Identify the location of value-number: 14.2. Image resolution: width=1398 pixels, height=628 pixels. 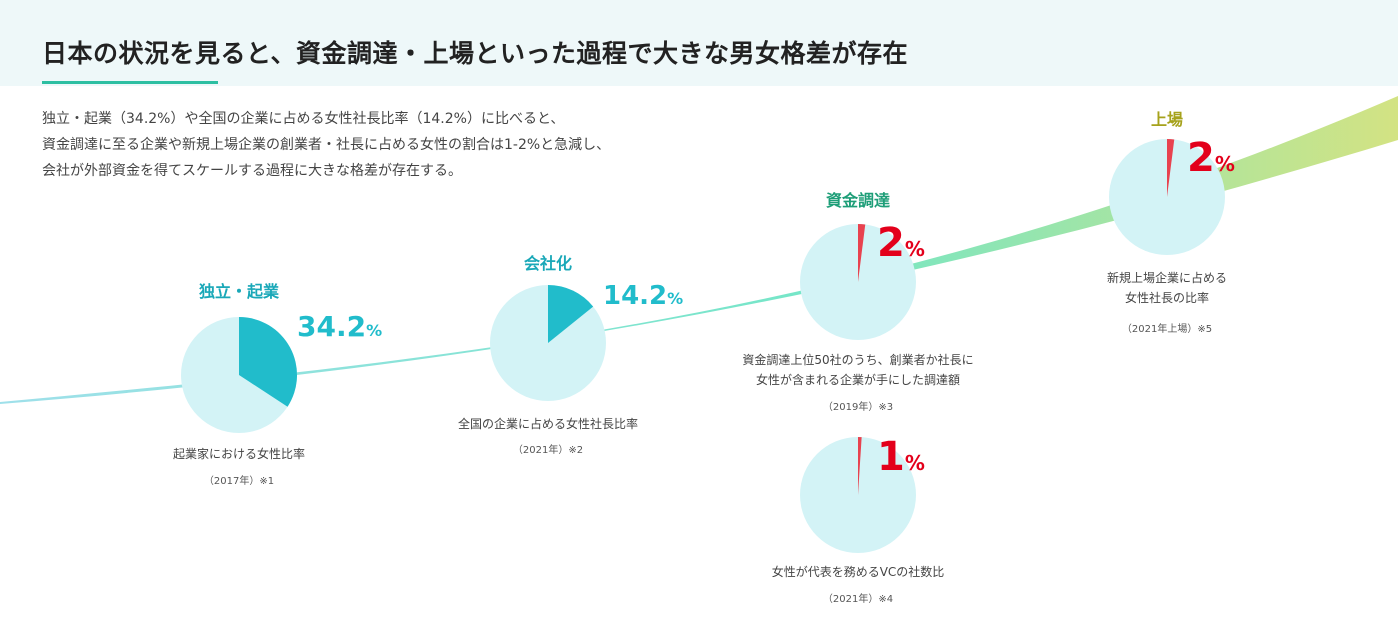
(635, 296).